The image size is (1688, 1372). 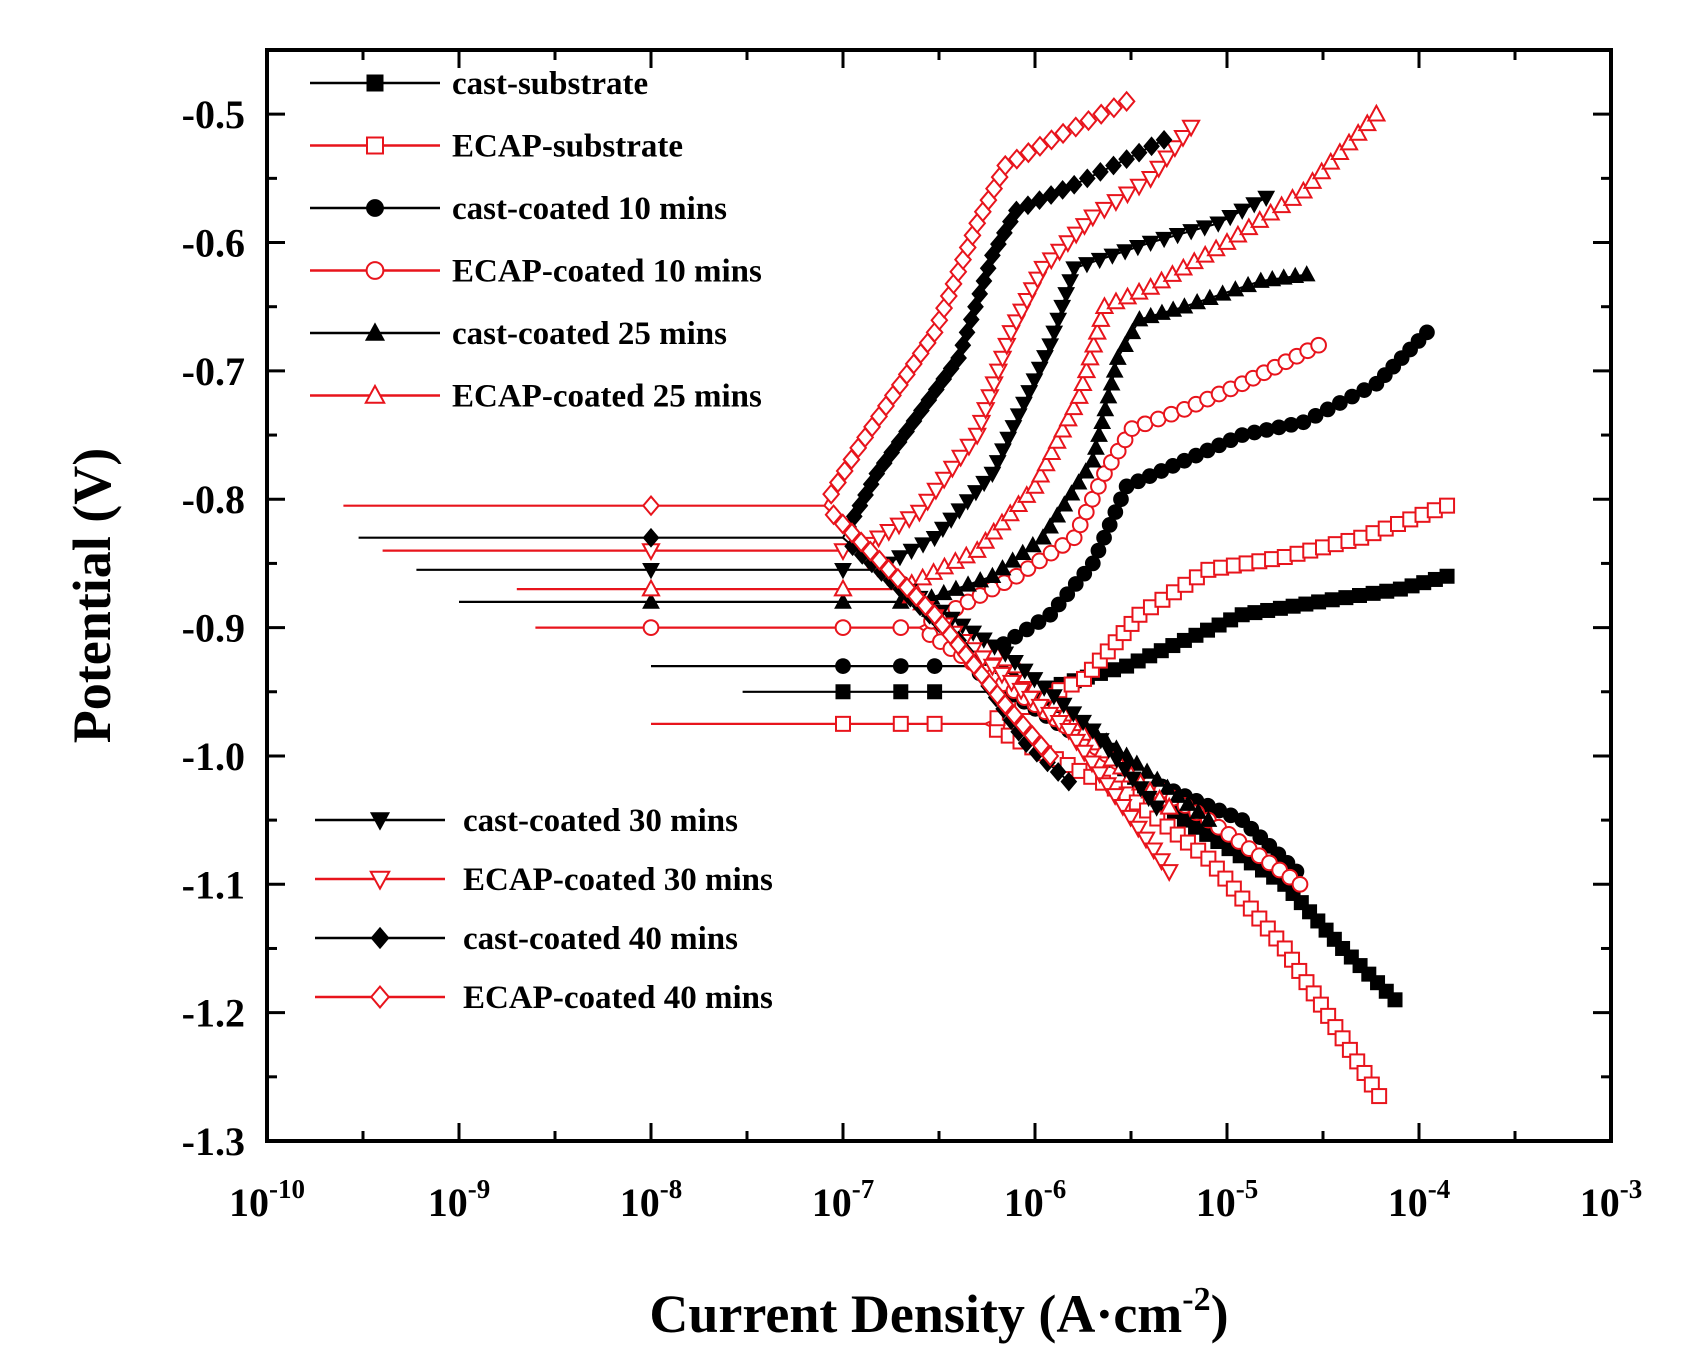 I want to click on legend-label: cast-coated 30 mins, so click(x=600, y=821).